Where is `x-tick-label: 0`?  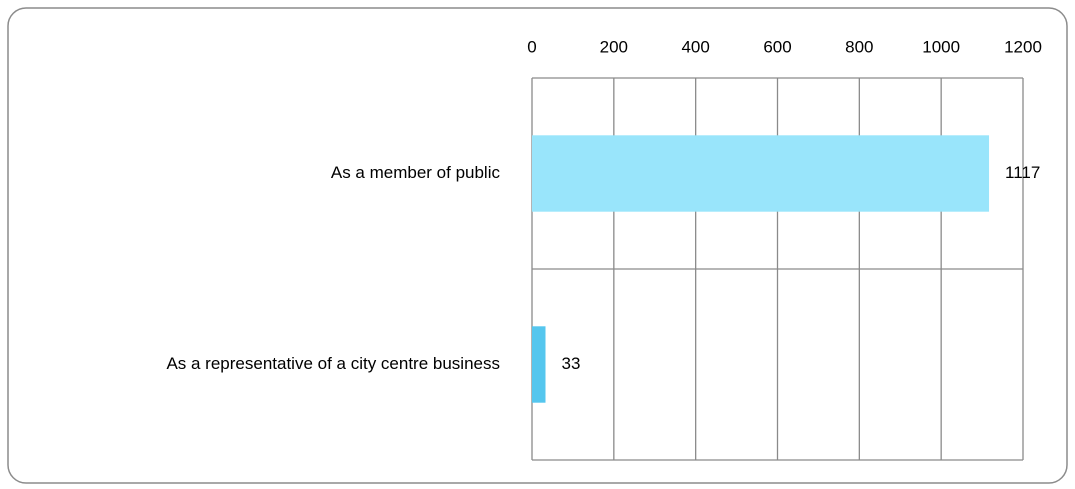
x-tick-label: 0 is located at coordinates (531, 46).